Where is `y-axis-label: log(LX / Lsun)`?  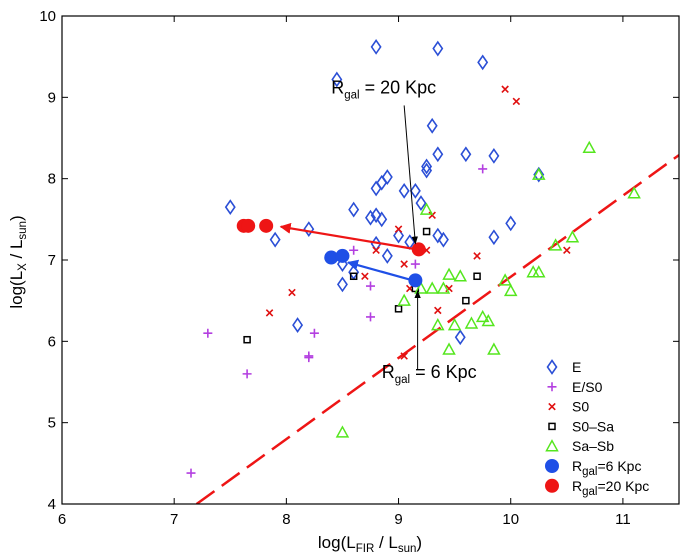 y-axis-label: log(LX / Lsun) is located at coordinates (18, 261).